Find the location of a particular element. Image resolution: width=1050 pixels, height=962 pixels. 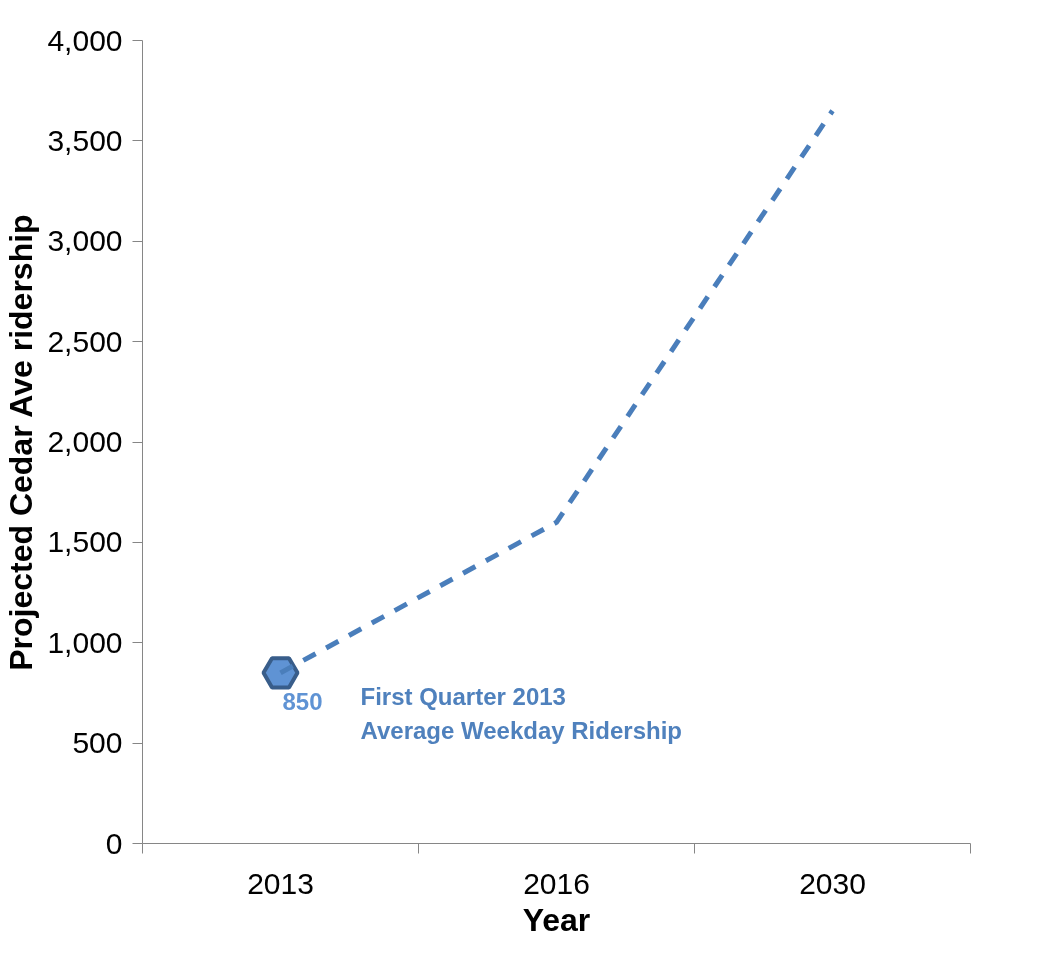

y-tick-label: 1,000 is located at coordinates (85, 642).